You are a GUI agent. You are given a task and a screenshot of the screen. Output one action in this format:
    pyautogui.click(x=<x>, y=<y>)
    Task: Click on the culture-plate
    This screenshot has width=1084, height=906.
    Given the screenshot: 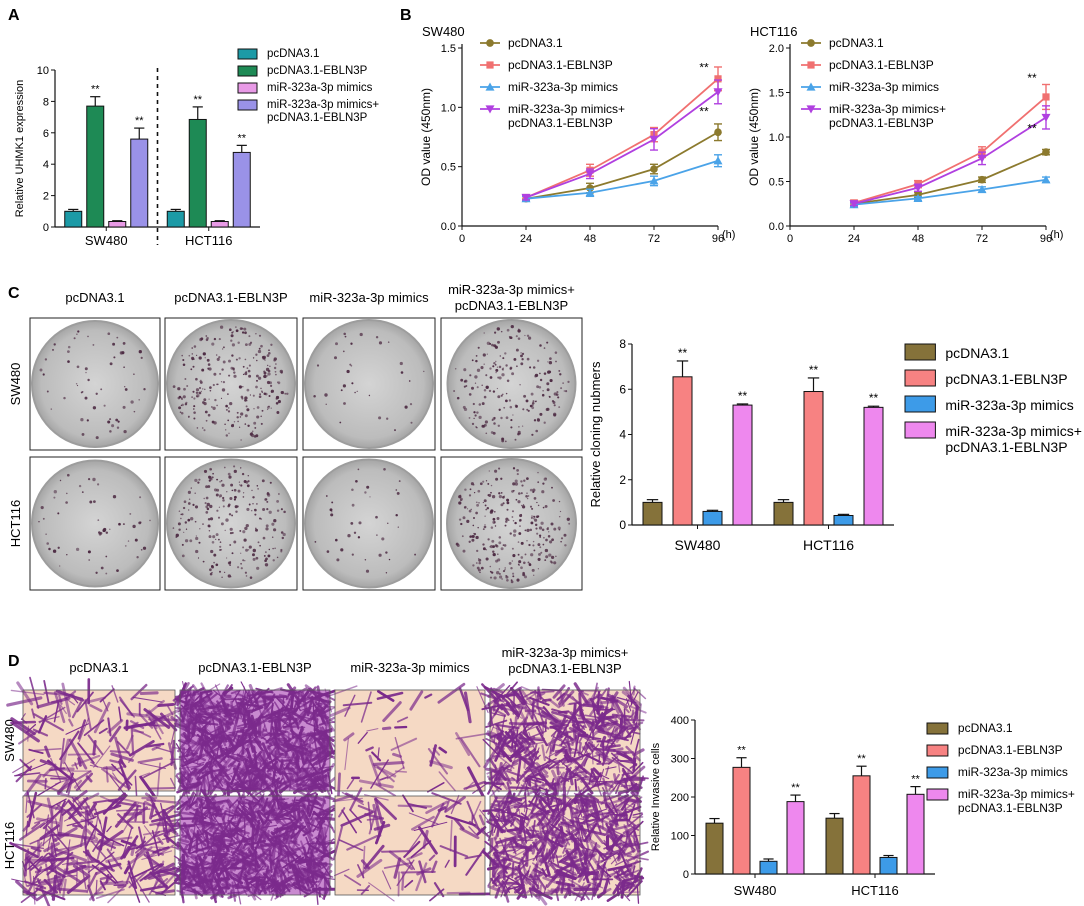 What is the action you would take?
    pyautogui.click(x=95, y=523)
    